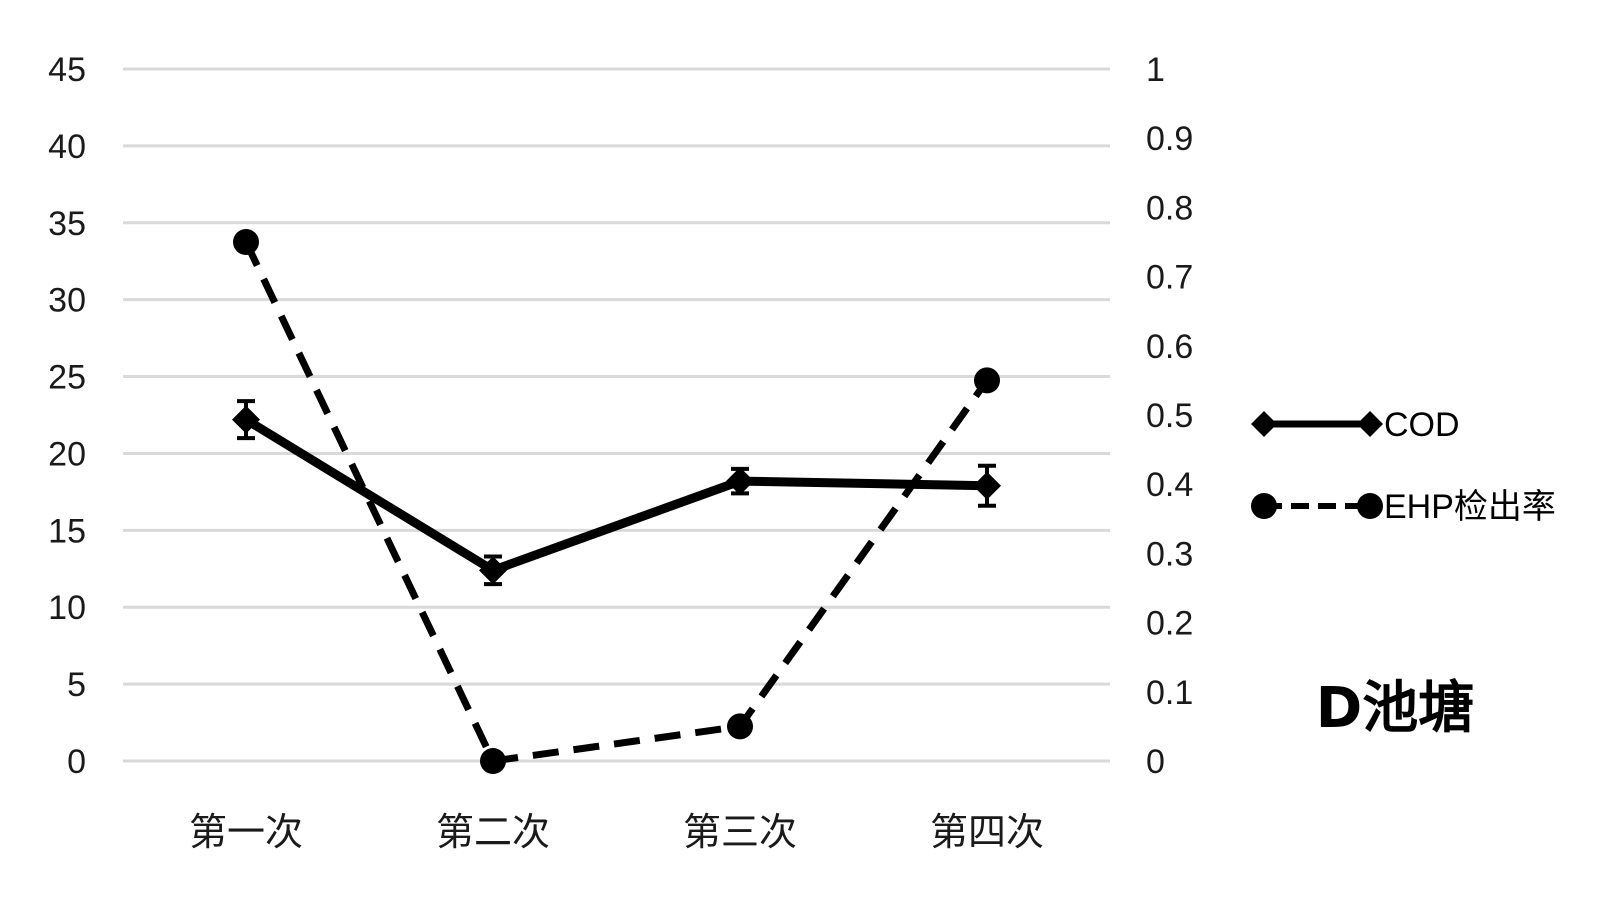  I want to click on category-label: 第二次, so click(493, 832).